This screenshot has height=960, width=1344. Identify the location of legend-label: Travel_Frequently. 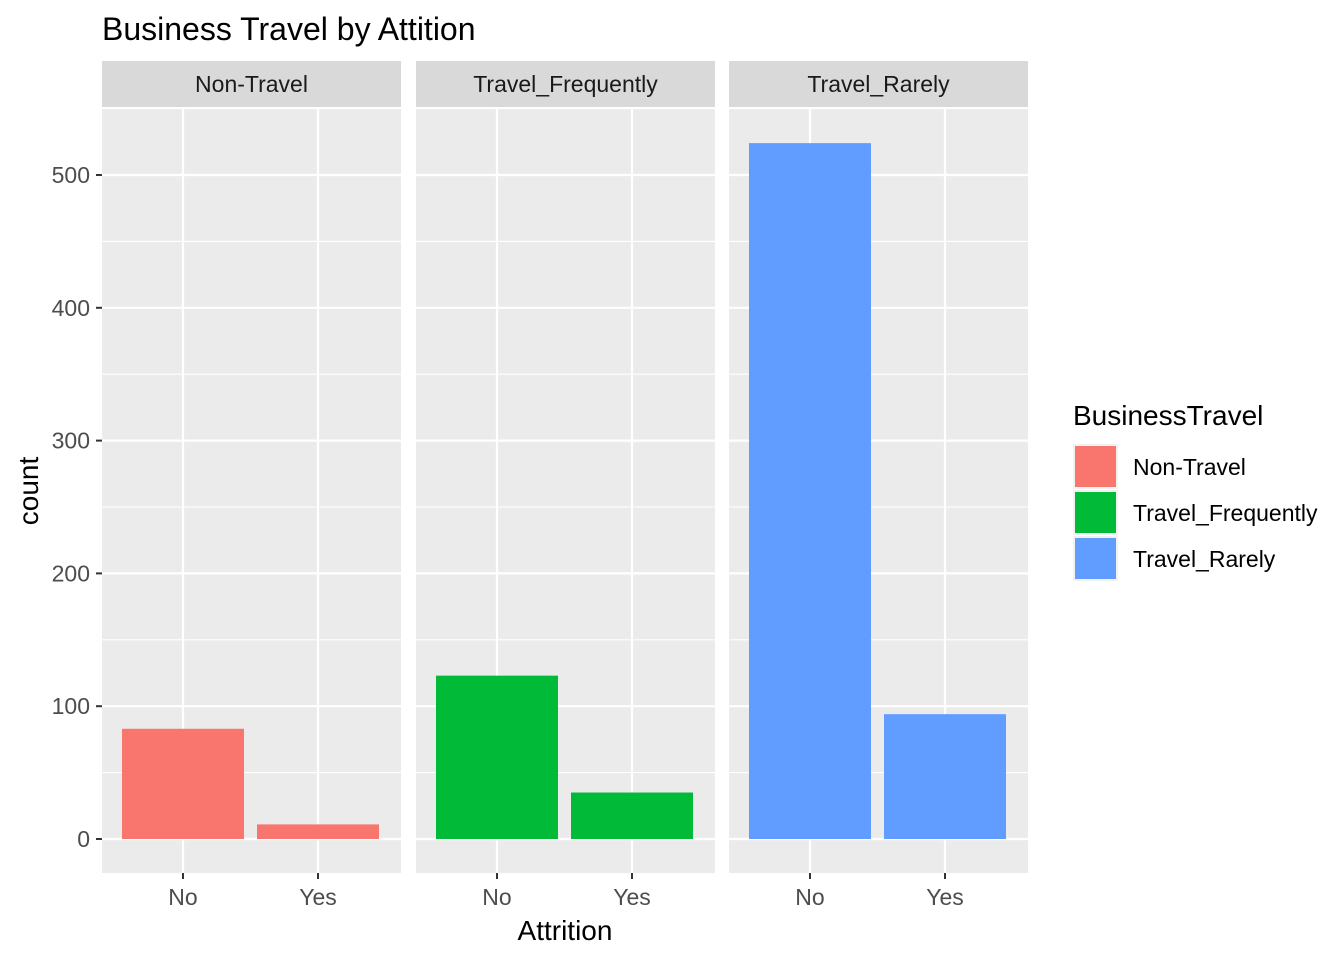
(1225, 513).